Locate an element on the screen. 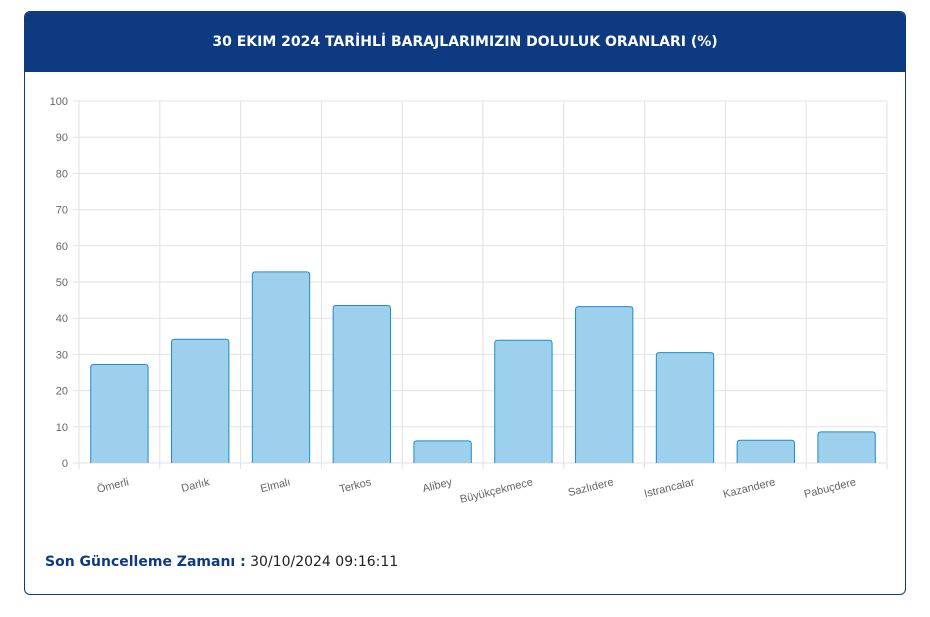 Image resolution: width=930 pixels, height=617 pixels. y-tick-label: 50 is located at coordinates (62, 283).